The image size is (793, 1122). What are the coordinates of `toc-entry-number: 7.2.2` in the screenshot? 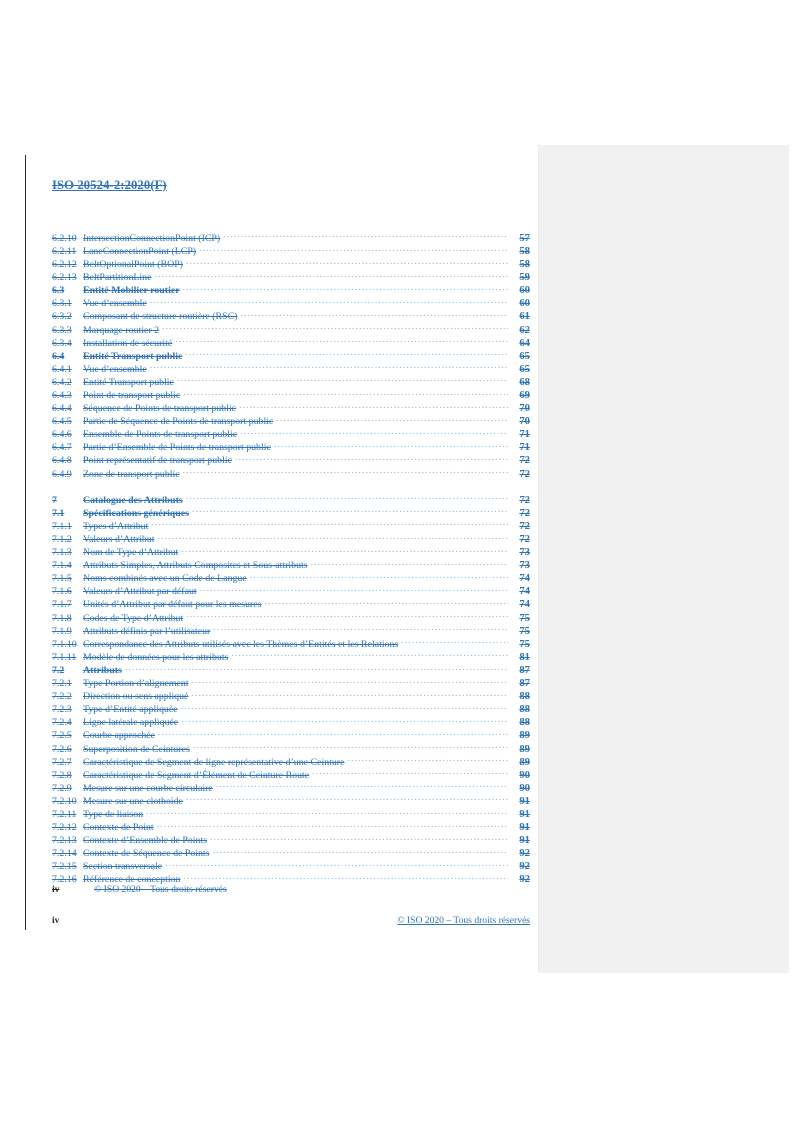 It's located at (62, 697).